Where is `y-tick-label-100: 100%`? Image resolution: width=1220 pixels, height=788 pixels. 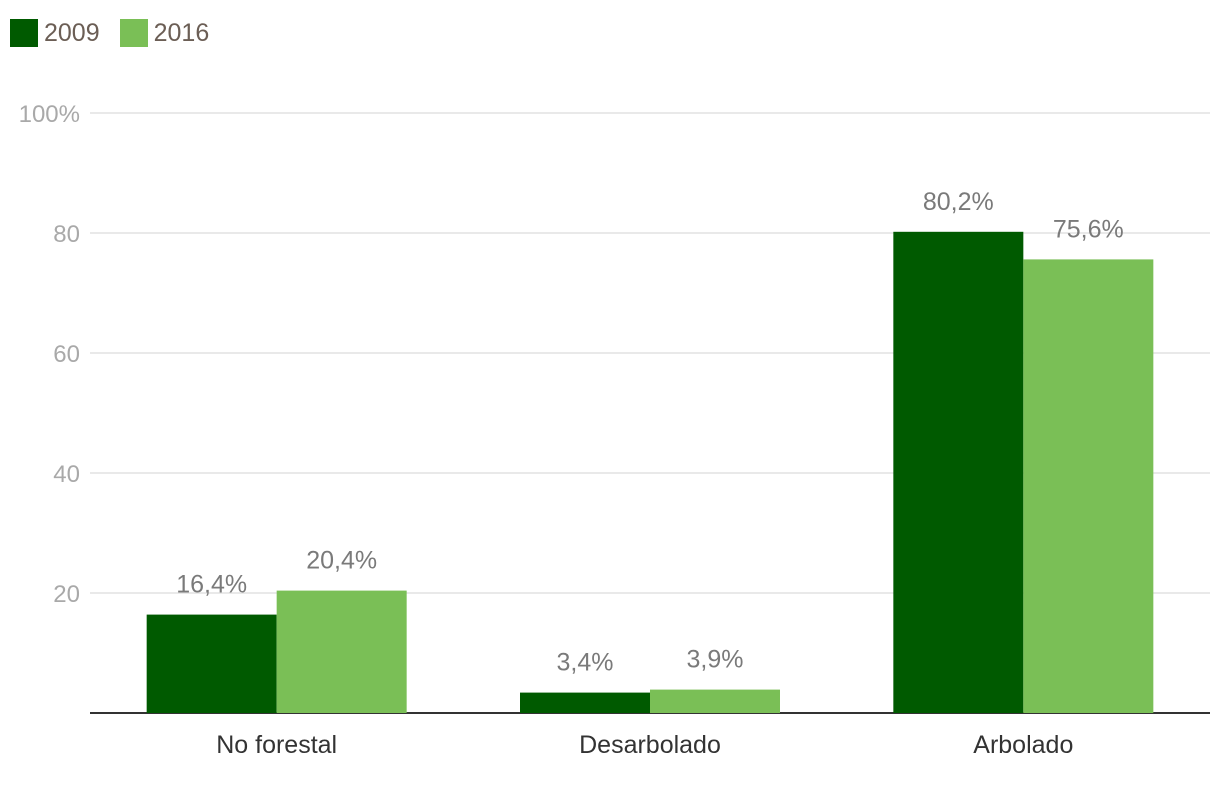 y-tick-label-100: 100% is located at coordinates (49, 114).